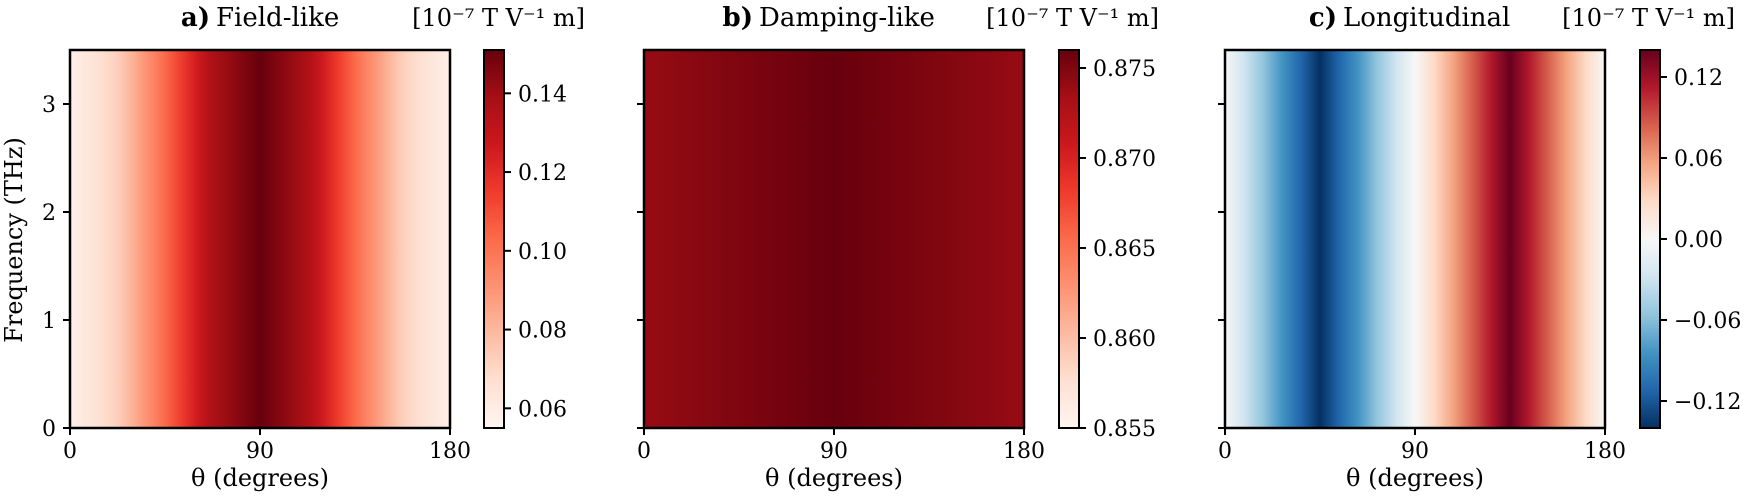 The image size is (1750, 502). What do you see at coordinates (1024, 451) in the screenshot?
I see `panel-b-xtick-label: 180` at bounding box center [1024, 451].